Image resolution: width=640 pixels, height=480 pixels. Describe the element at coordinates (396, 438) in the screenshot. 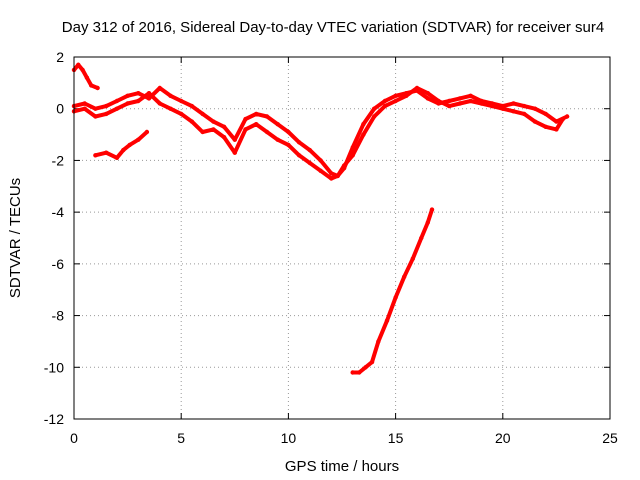

I see `x-tick-label: 15` at that location.